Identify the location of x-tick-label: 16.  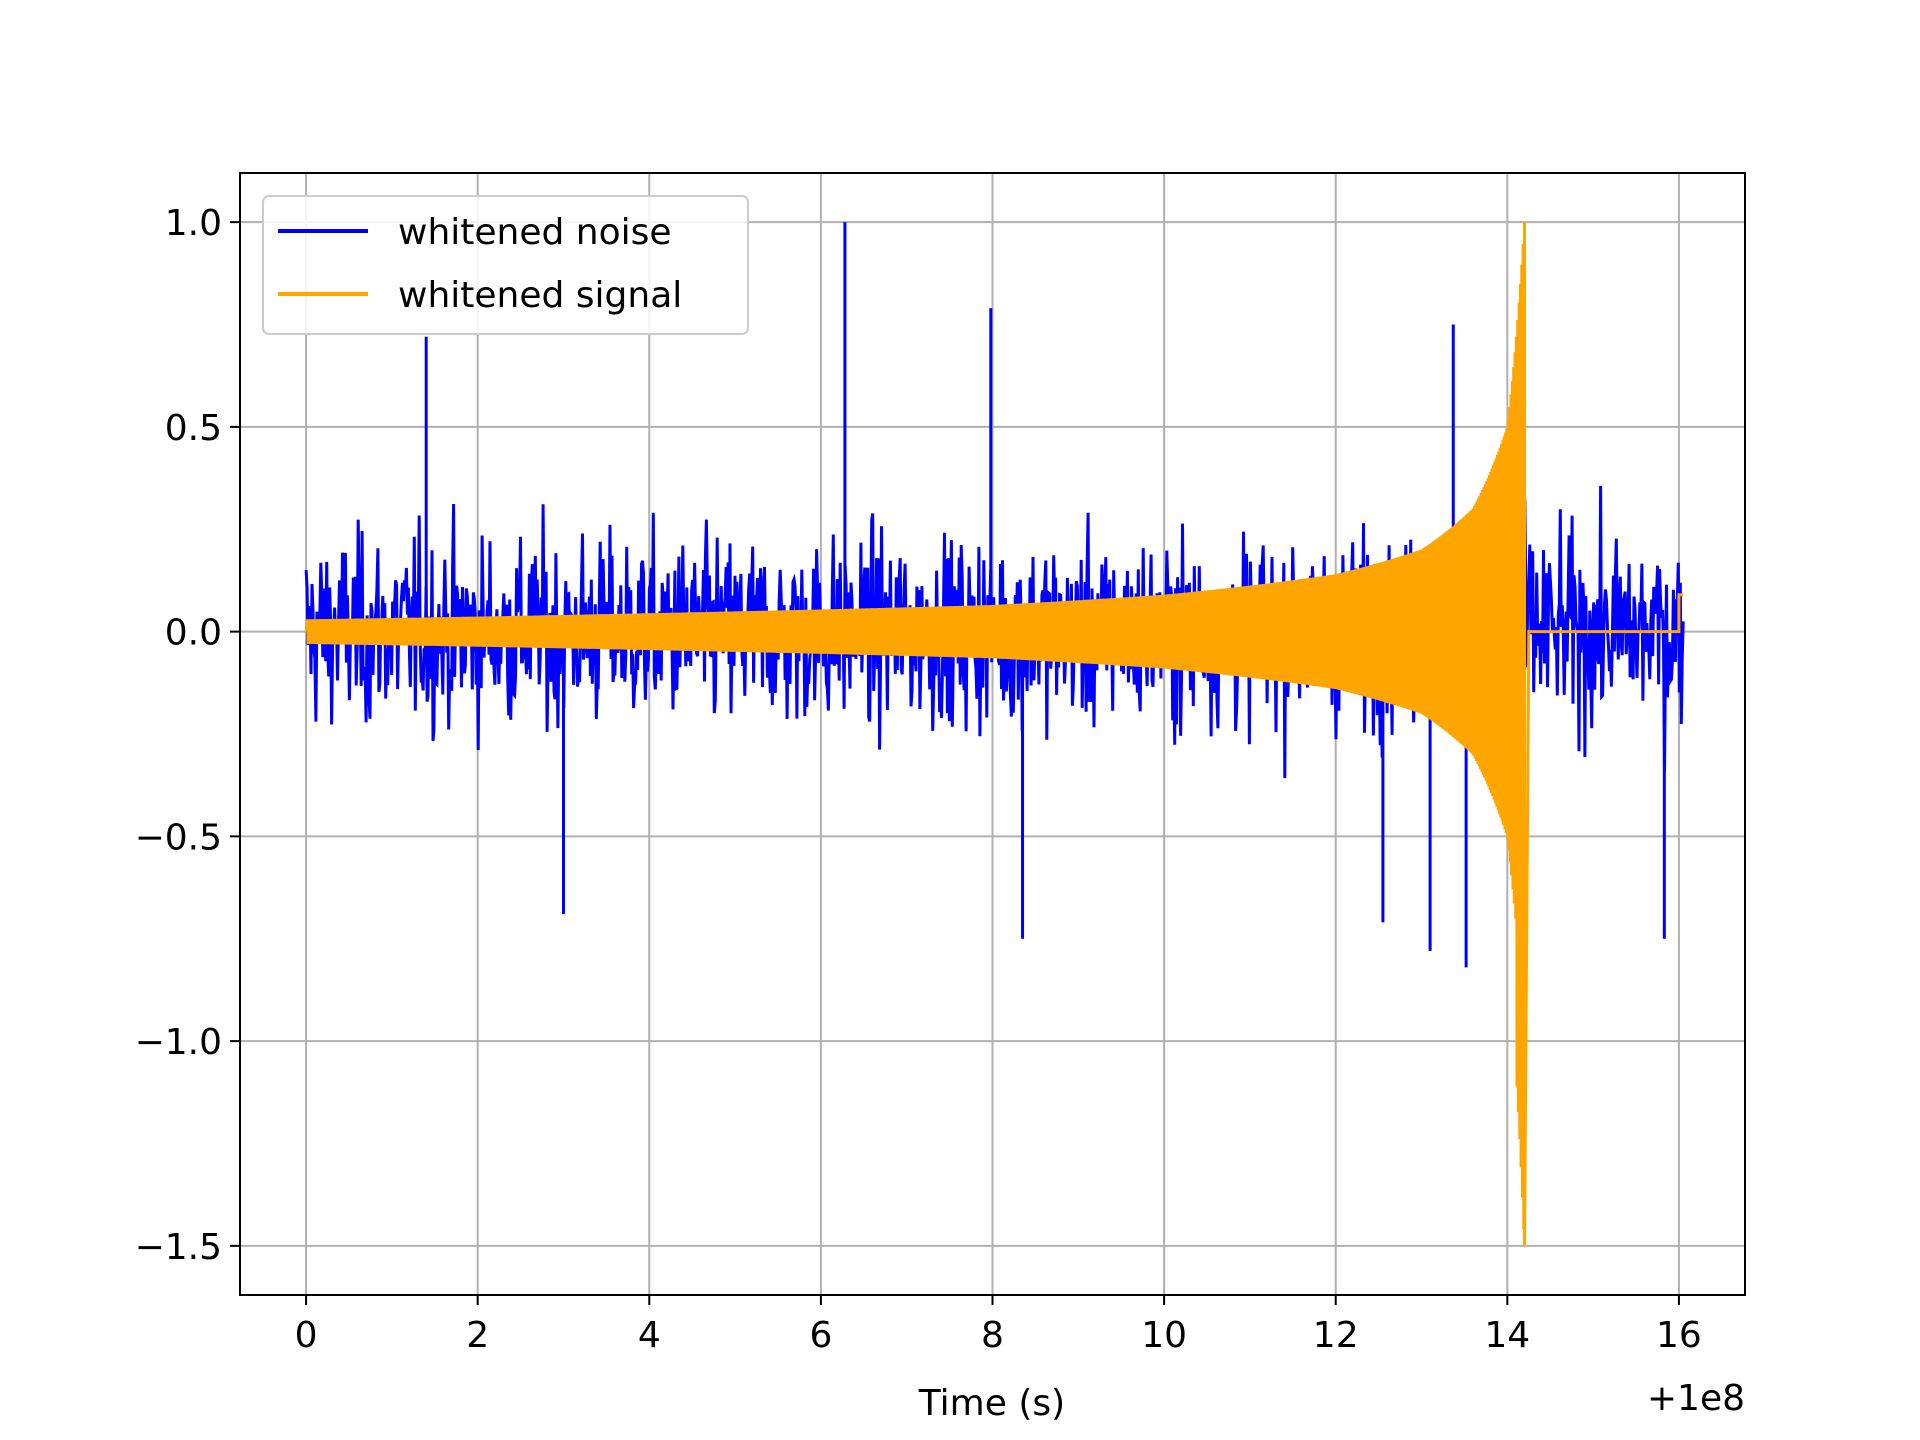
(1679, 1335).